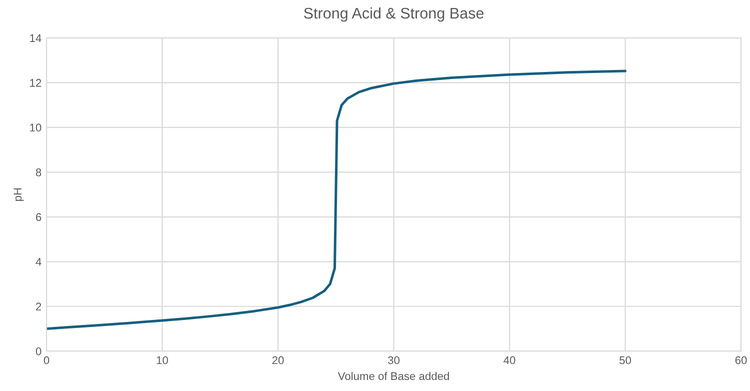 The height and width of the screenshot is (391, 750). Describe the element at coordinates (394, 14) in the screenshot. I see `chart-title: Strong Acid & Strong Base` at that location.